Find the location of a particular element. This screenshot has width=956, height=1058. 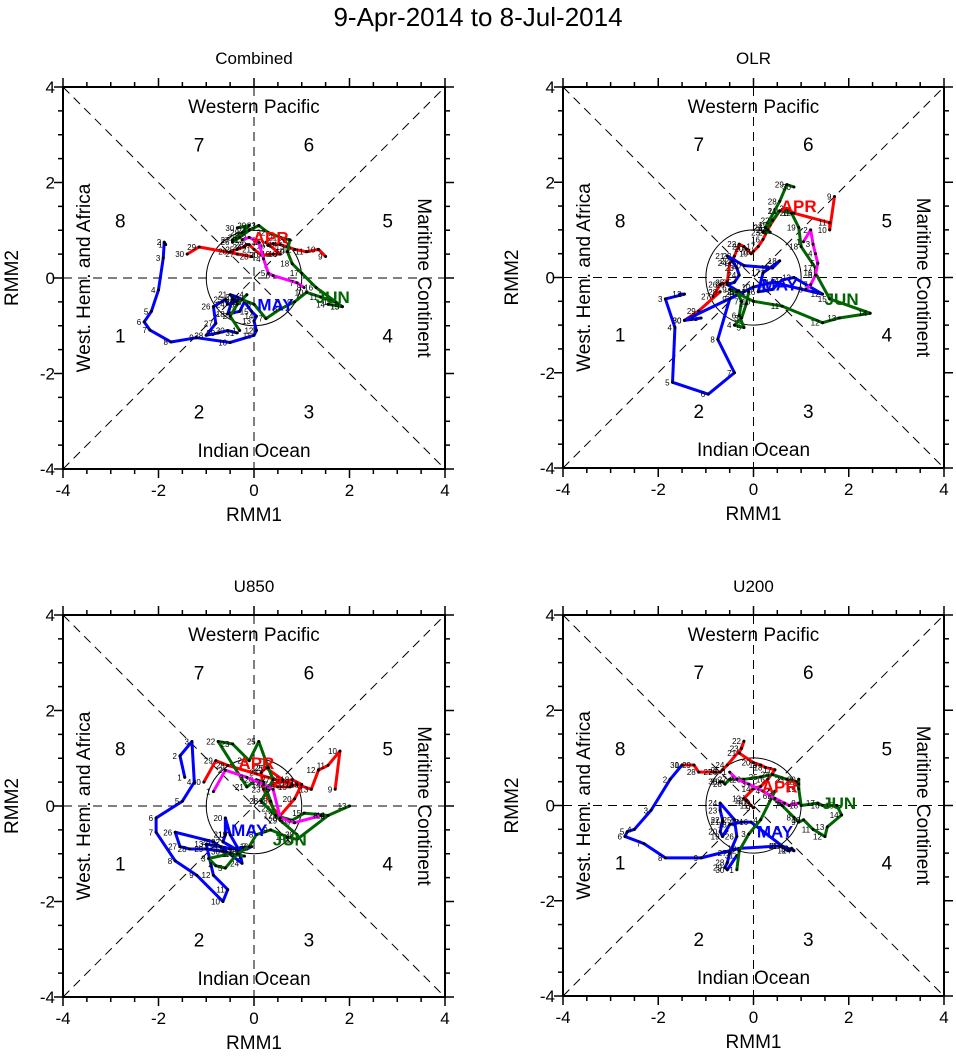

x-axis-label: RMM1 is located at coordinates (754, 1042).